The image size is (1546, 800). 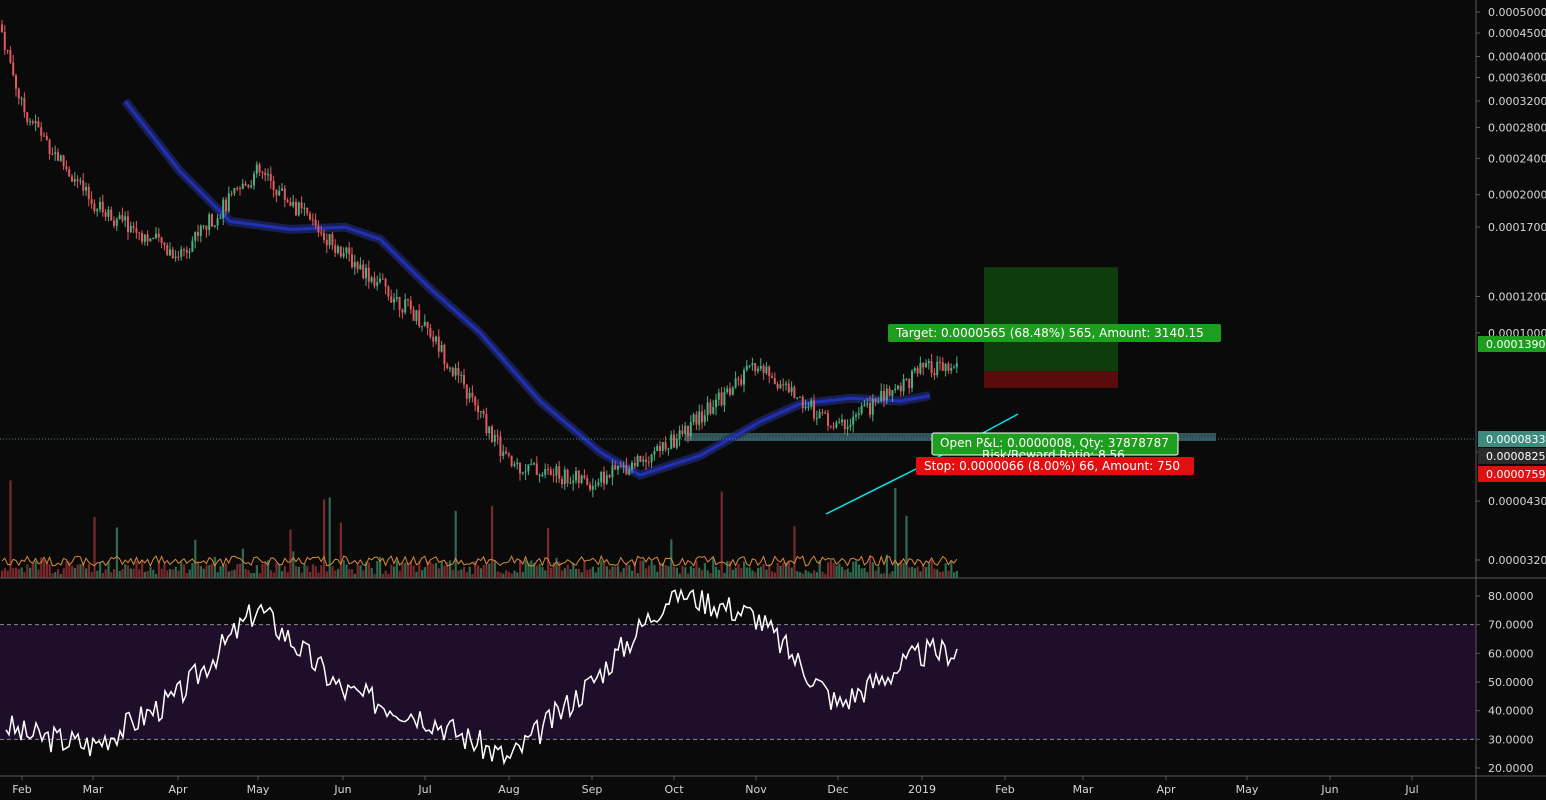 What do you see at coordinates (1517, 101) in the screenshot?
I see `price-tick-label: 0.0003200` at bounding box center [1517, 101].